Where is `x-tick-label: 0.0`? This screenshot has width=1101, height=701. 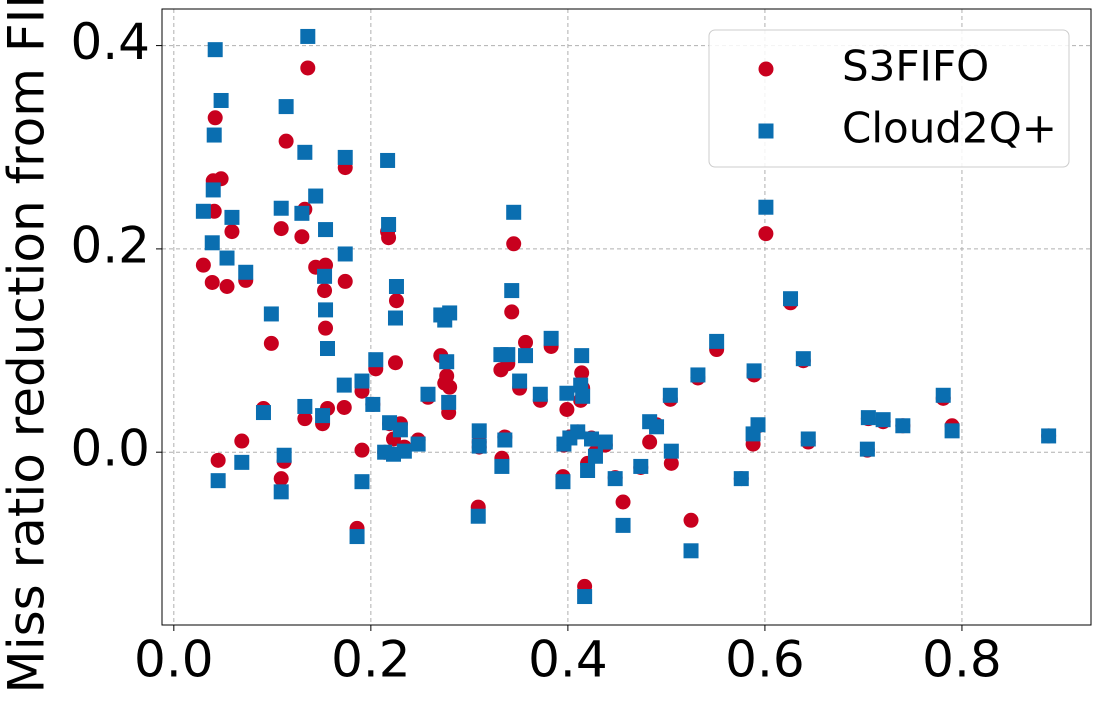
x-tick-label: 0.0 is located at coordinates (174, 660).